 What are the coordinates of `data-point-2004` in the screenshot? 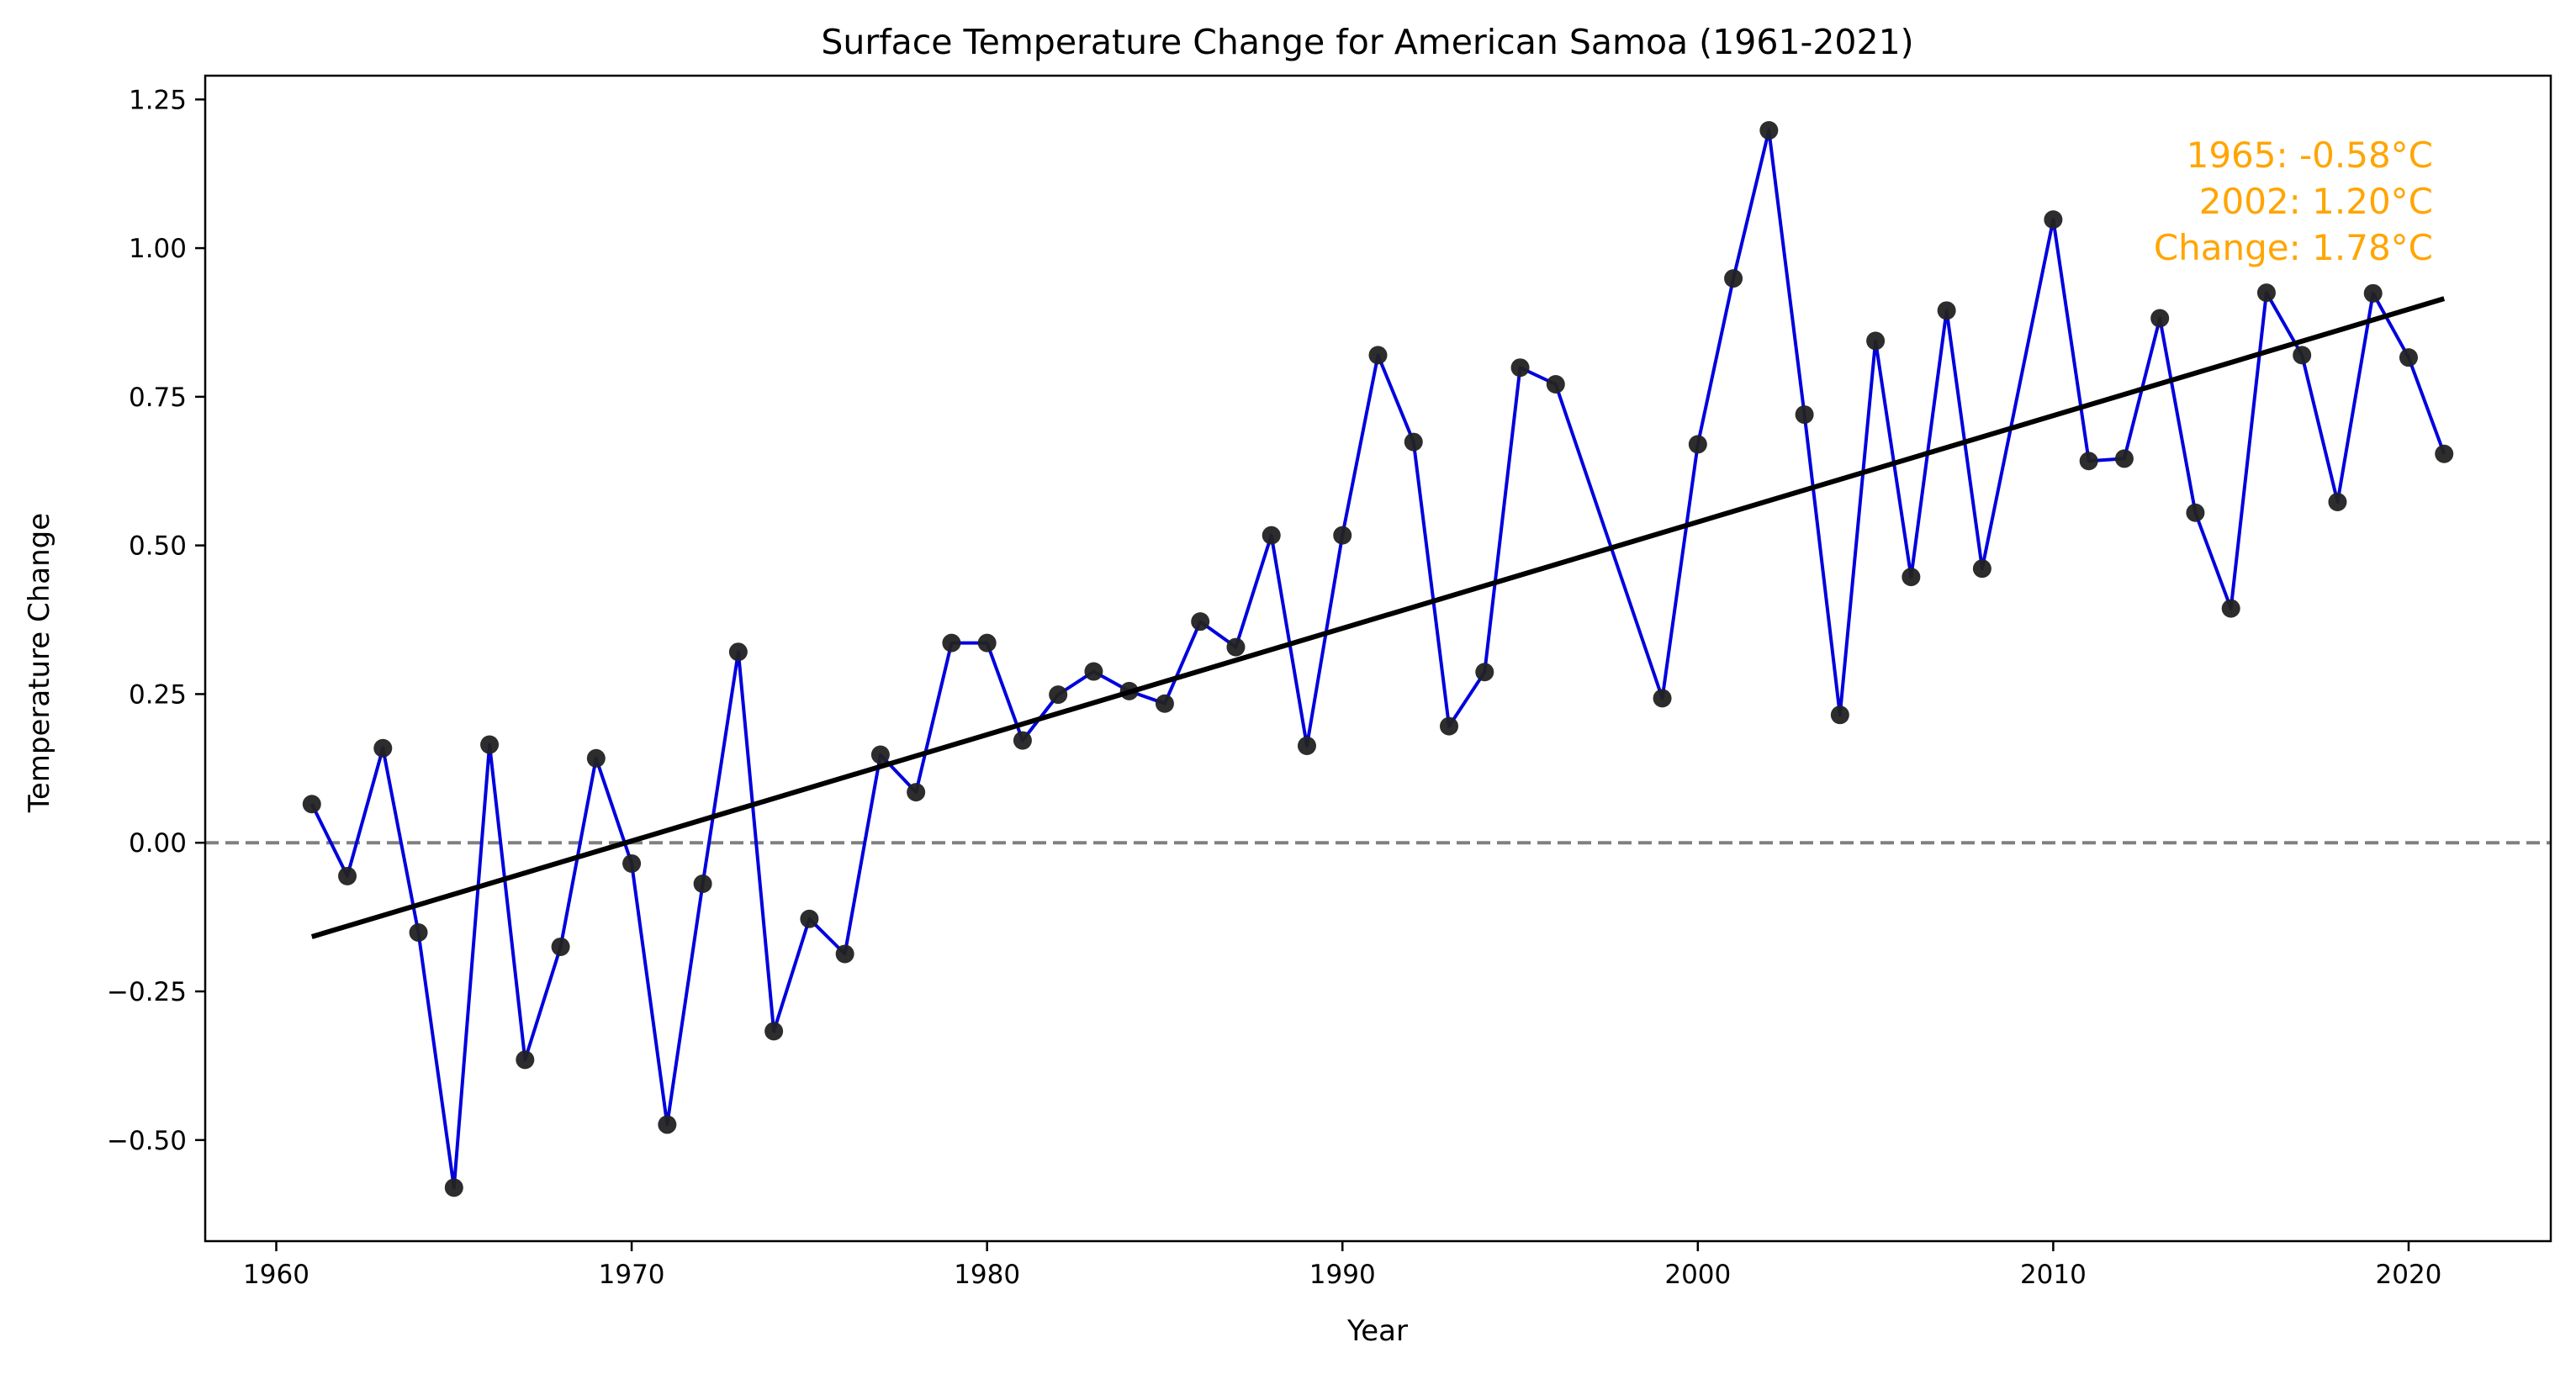 It's located at (1839, 715).